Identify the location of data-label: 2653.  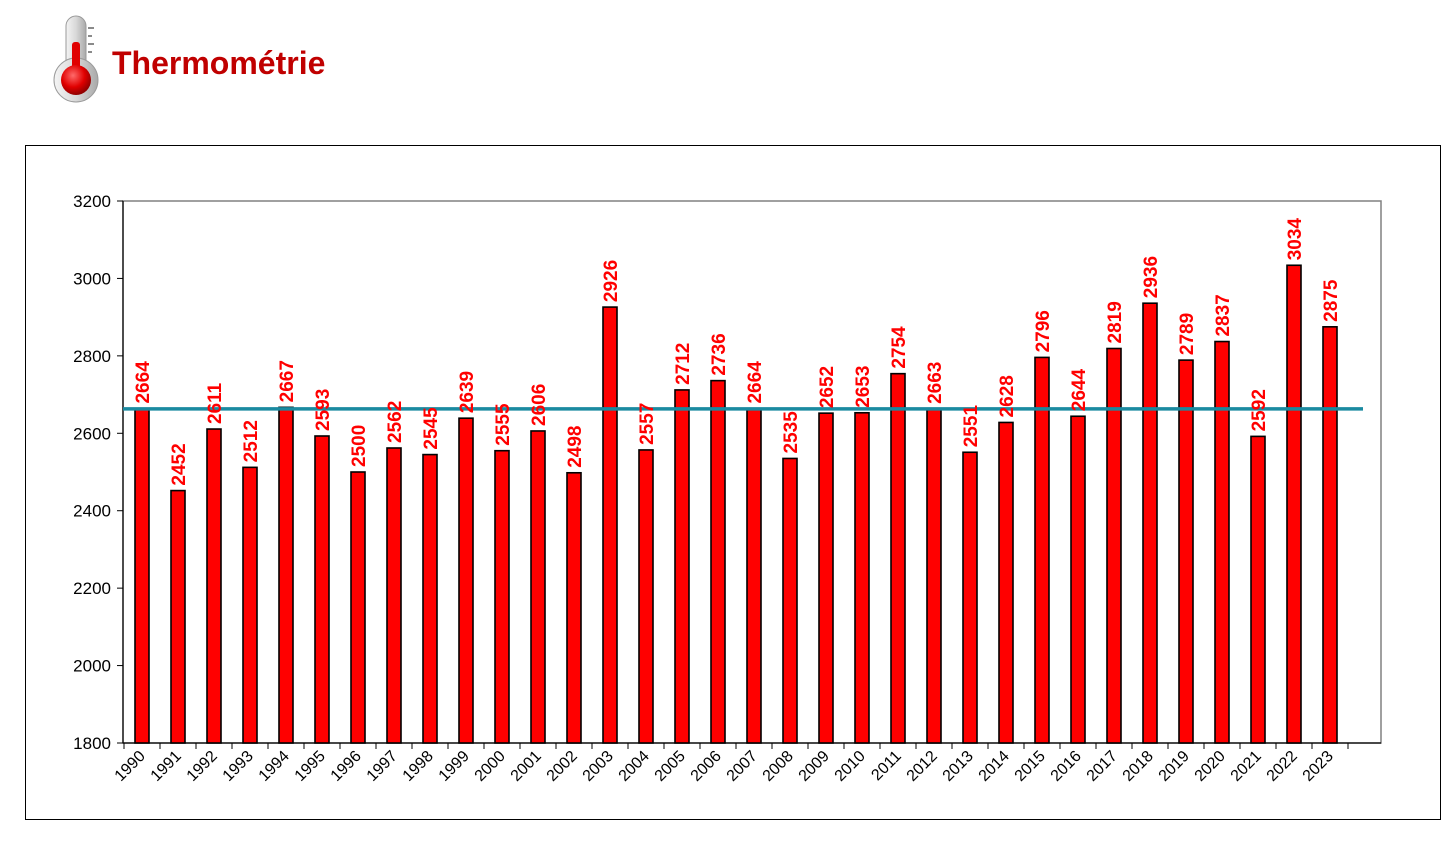
(863, 386).